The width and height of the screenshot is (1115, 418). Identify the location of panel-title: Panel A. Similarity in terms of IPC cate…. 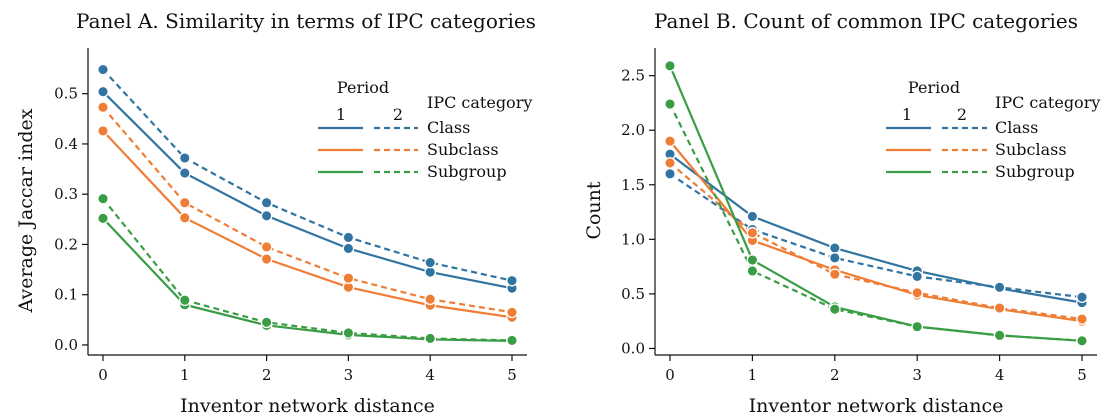
(306, 21).